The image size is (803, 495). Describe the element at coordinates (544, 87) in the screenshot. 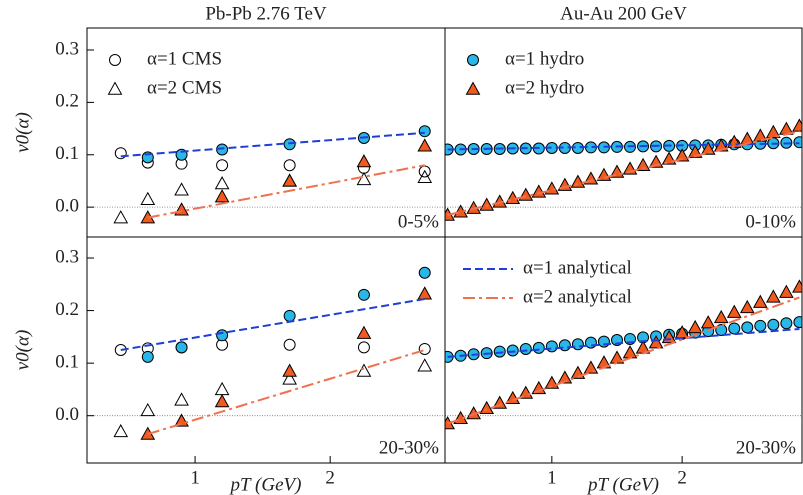

I see `legend-label: α=2 hydro` at that location.